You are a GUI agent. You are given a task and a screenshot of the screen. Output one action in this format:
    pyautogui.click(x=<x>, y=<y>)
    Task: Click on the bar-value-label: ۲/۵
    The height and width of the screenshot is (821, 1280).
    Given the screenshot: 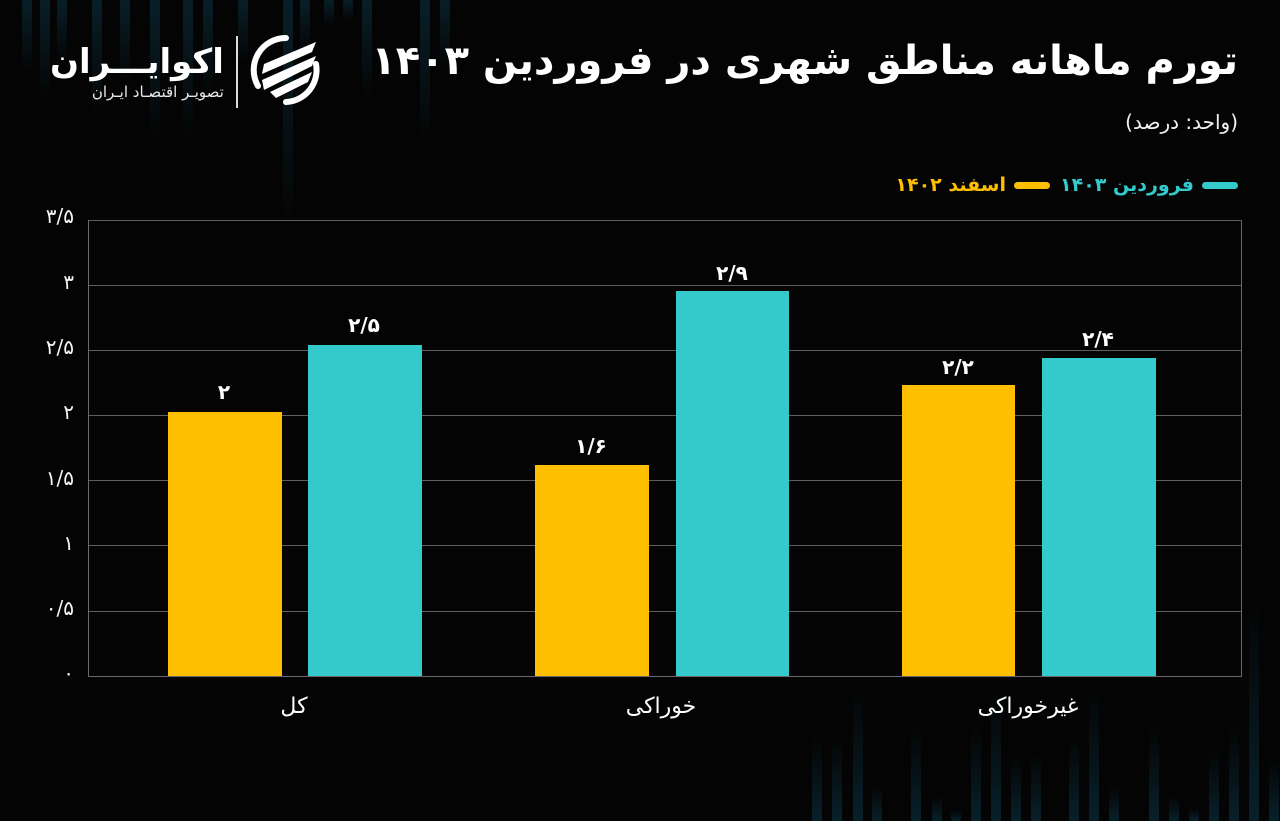 What is the action you would take?
    pyautogui.click(x=364, y=325)
    